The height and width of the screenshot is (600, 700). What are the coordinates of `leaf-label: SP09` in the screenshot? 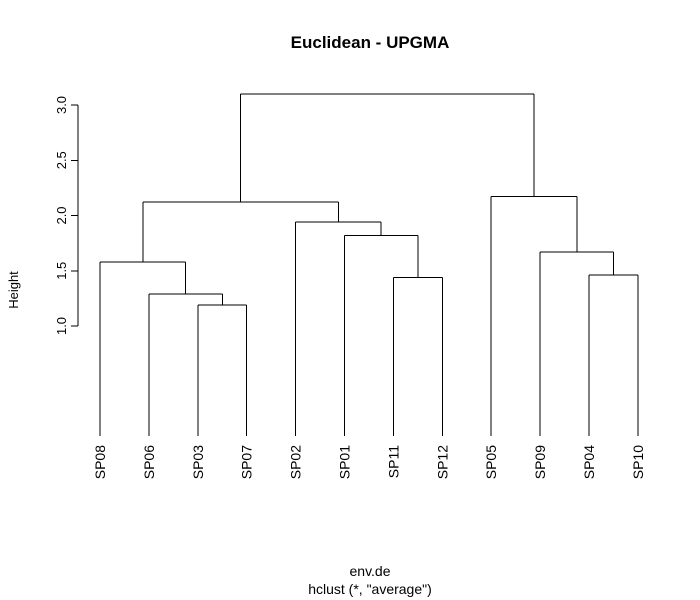 It's located at (540, 462).